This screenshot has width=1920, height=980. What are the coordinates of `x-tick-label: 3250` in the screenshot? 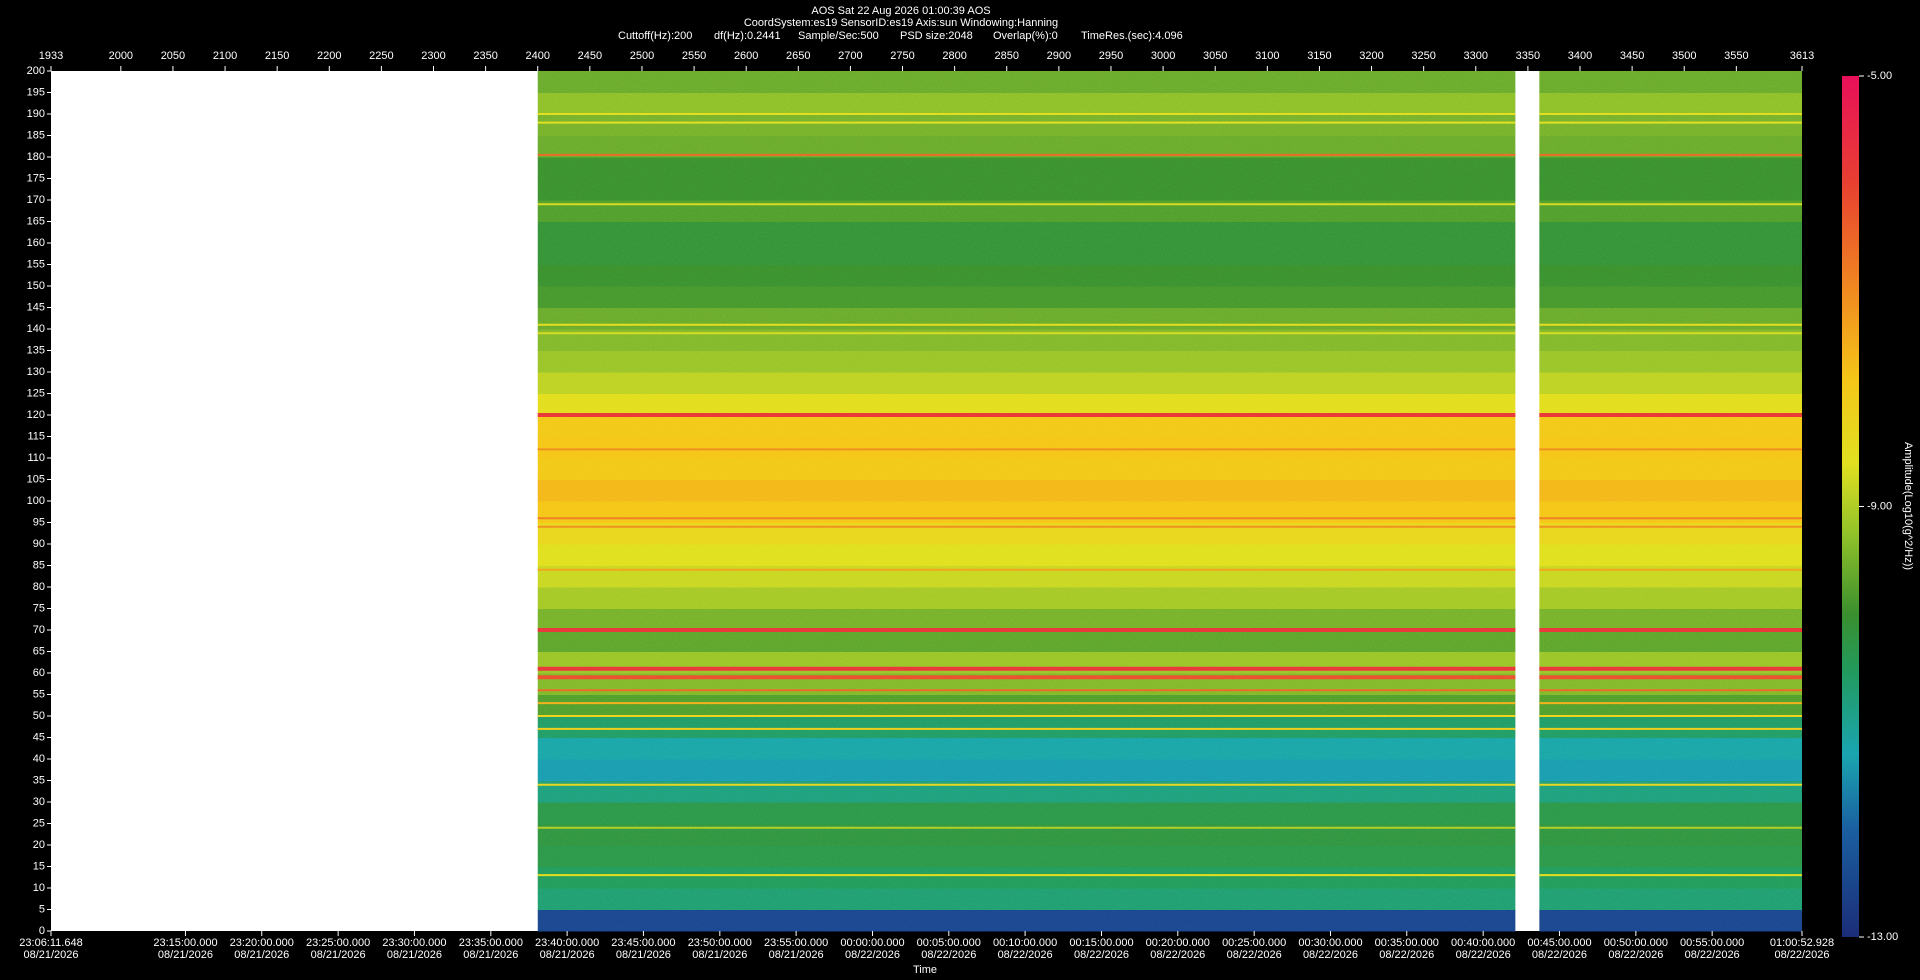 It's located at (1423, 56).